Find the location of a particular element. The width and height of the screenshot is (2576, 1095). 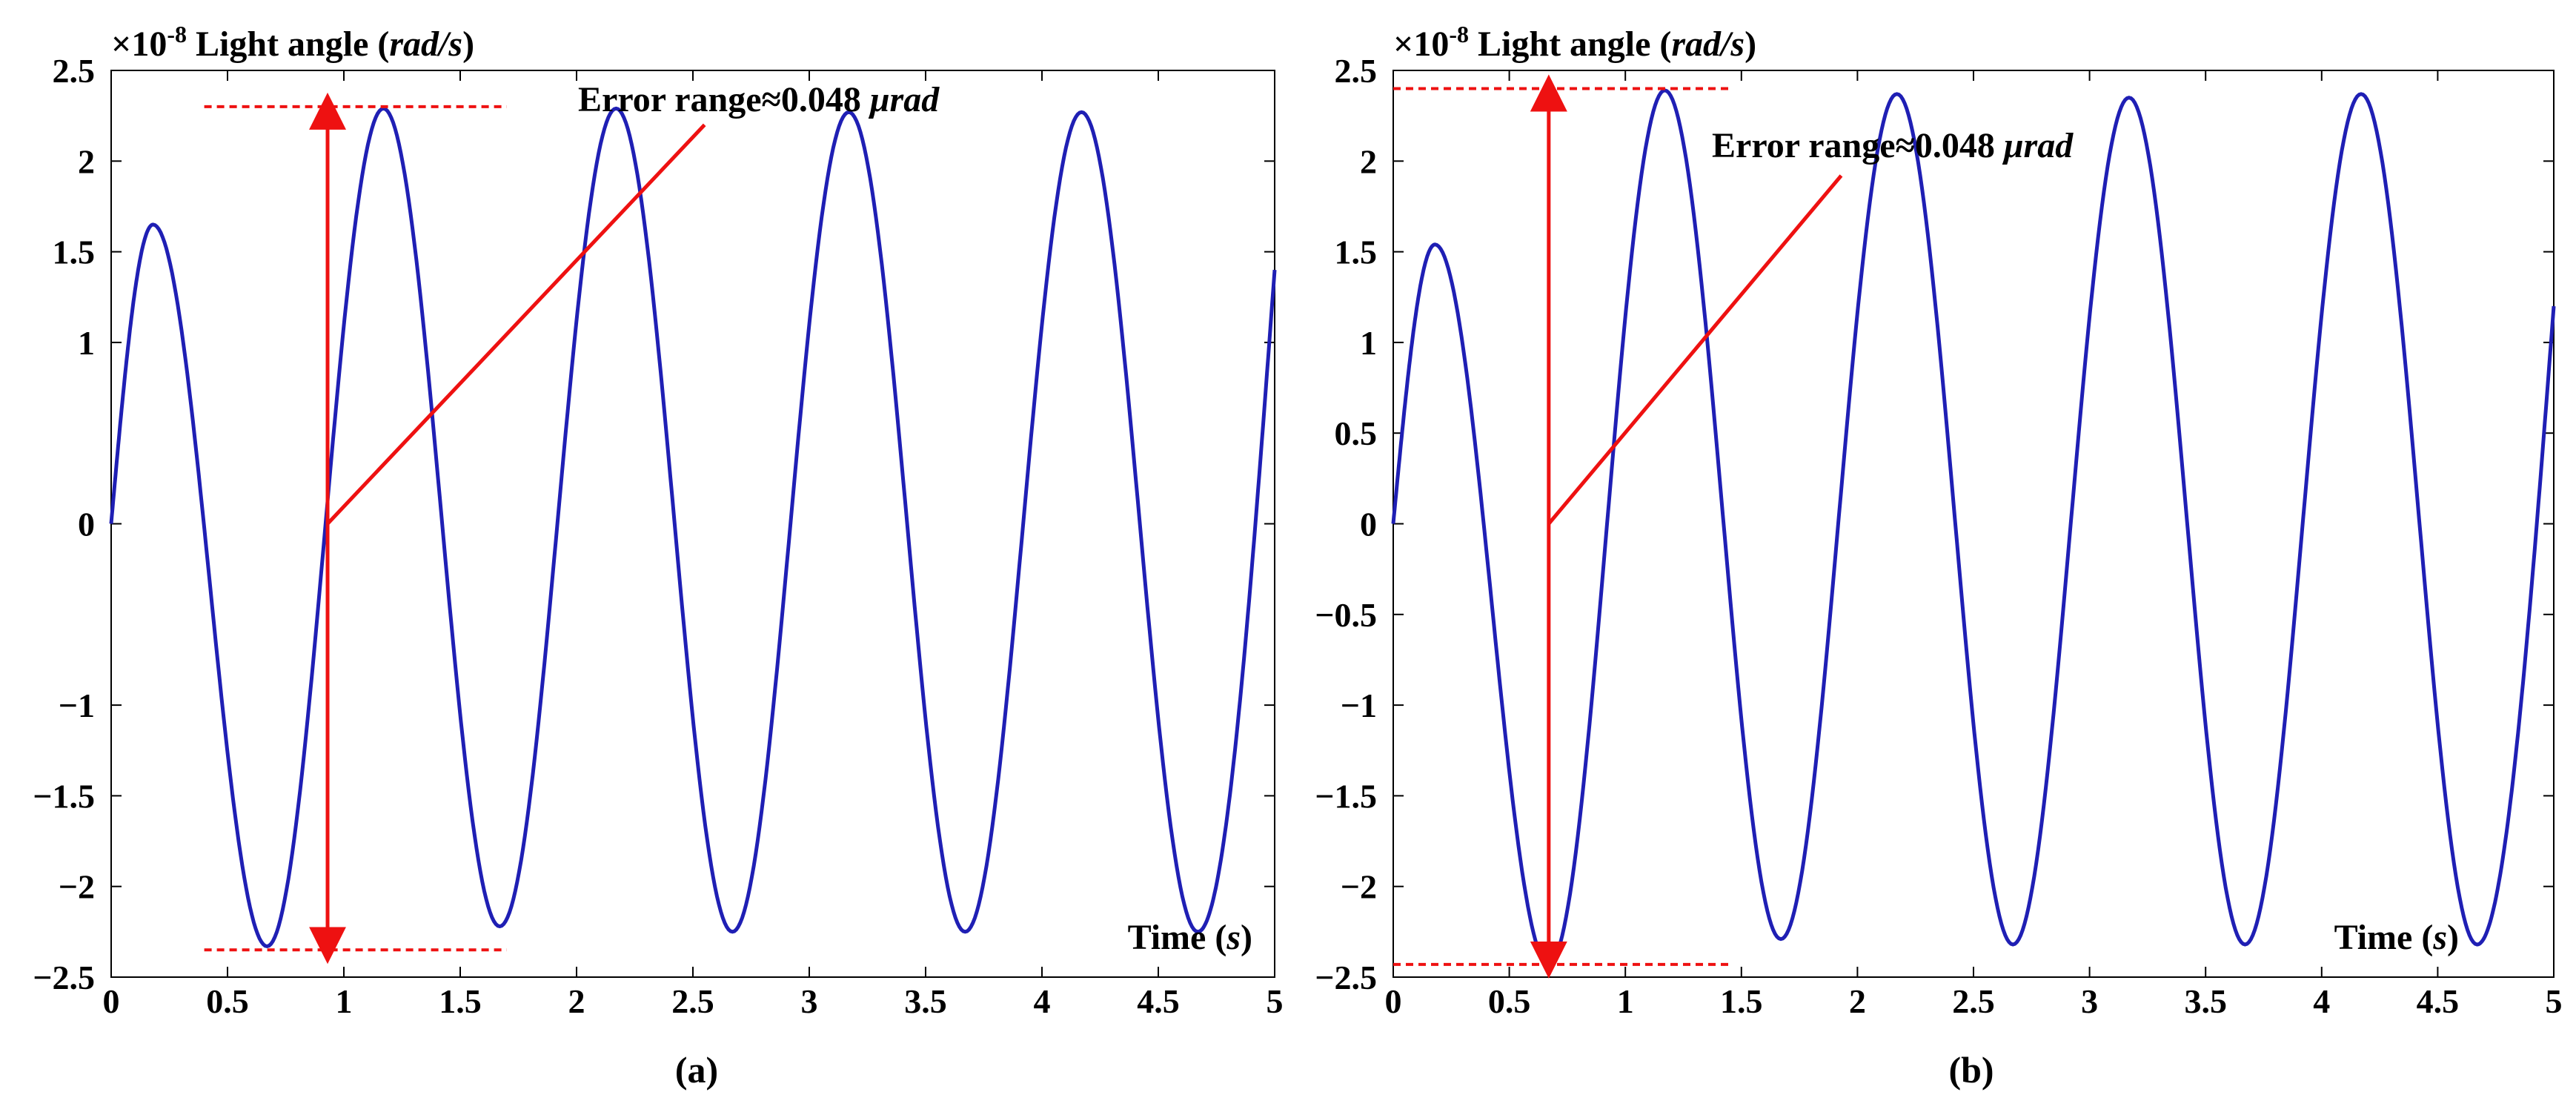

panel-b-label: (b) is located at coordinates (1971, 1070).